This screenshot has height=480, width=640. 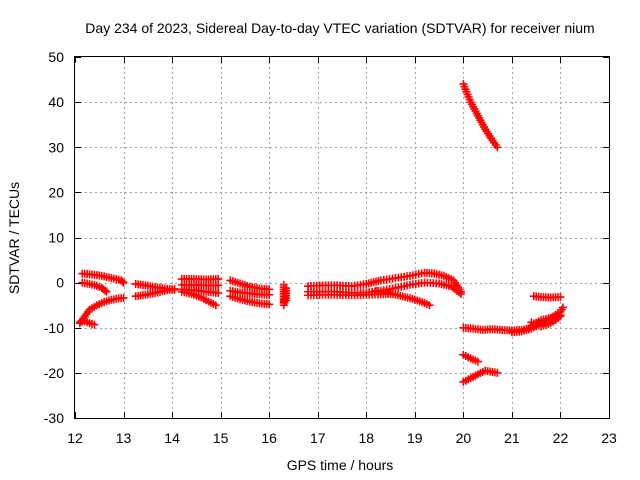 What do you see at coordinates (340, 465) in the screenshot?
I see `x-axis-label: GPS time / hours` at bounding box center [340, 465].